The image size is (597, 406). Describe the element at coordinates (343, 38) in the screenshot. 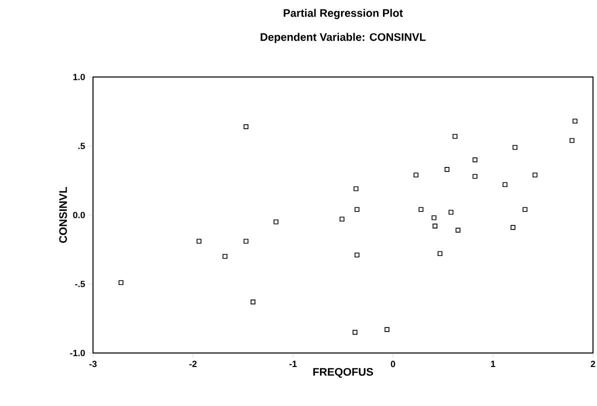

I see `chart-subtitle: Dependent Variable: CONSINVL` at that location.